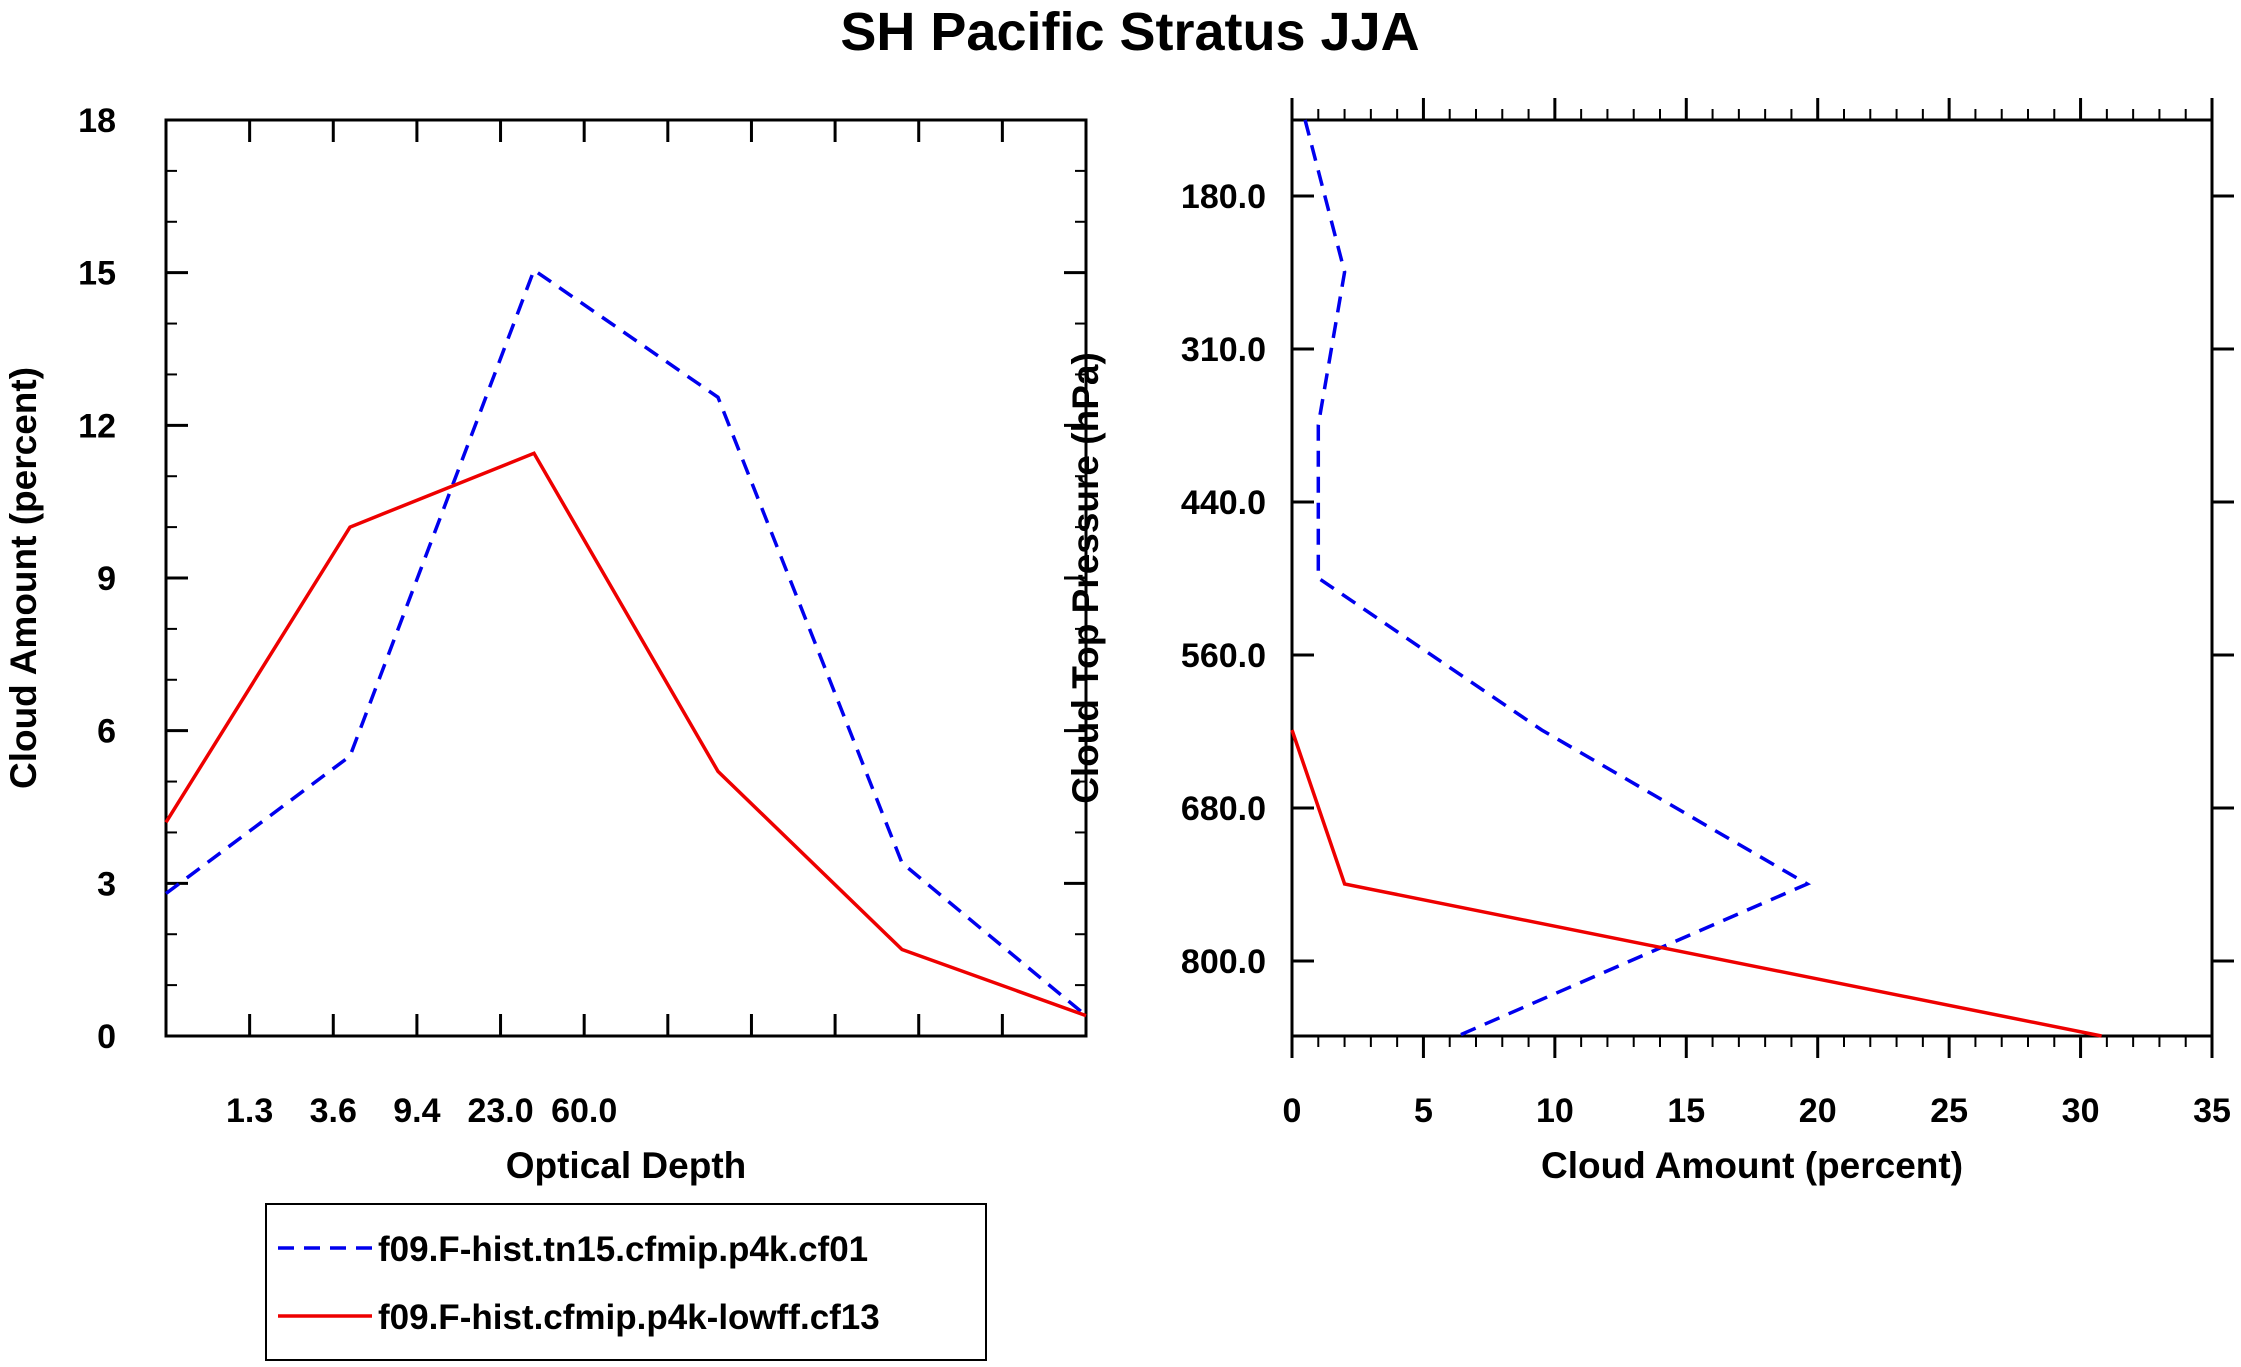 The width and height of the screenshot is (2241, 1367). I want to click on right-y-tick-label: 310.0, so click(1223, 350).